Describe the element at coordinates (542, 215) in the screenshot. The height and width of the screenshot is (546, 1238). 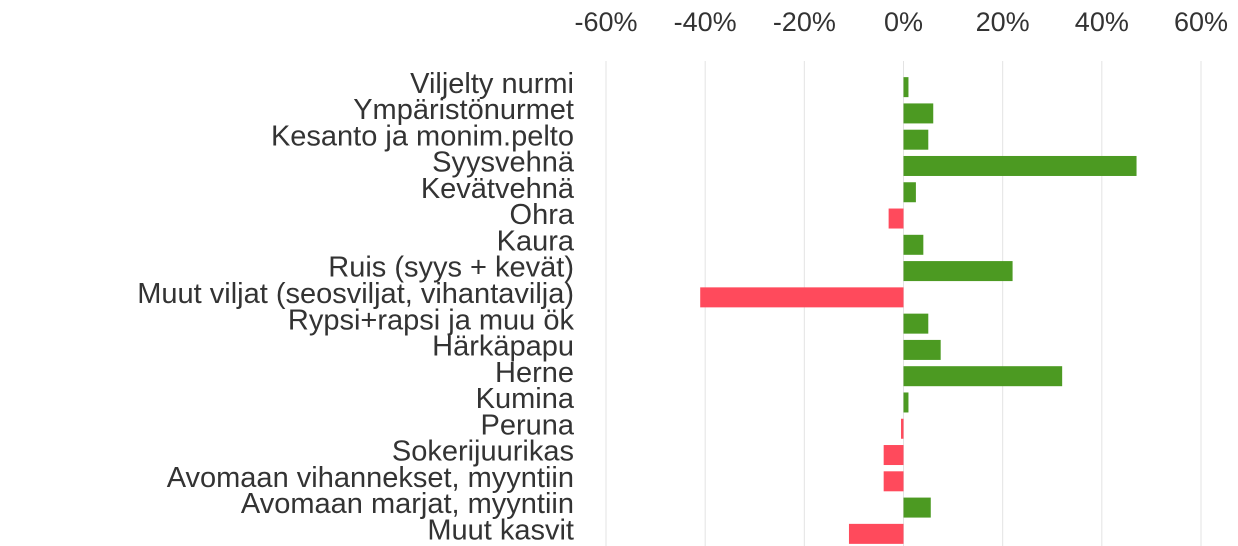
I see `category-label: Ohra` at that location.